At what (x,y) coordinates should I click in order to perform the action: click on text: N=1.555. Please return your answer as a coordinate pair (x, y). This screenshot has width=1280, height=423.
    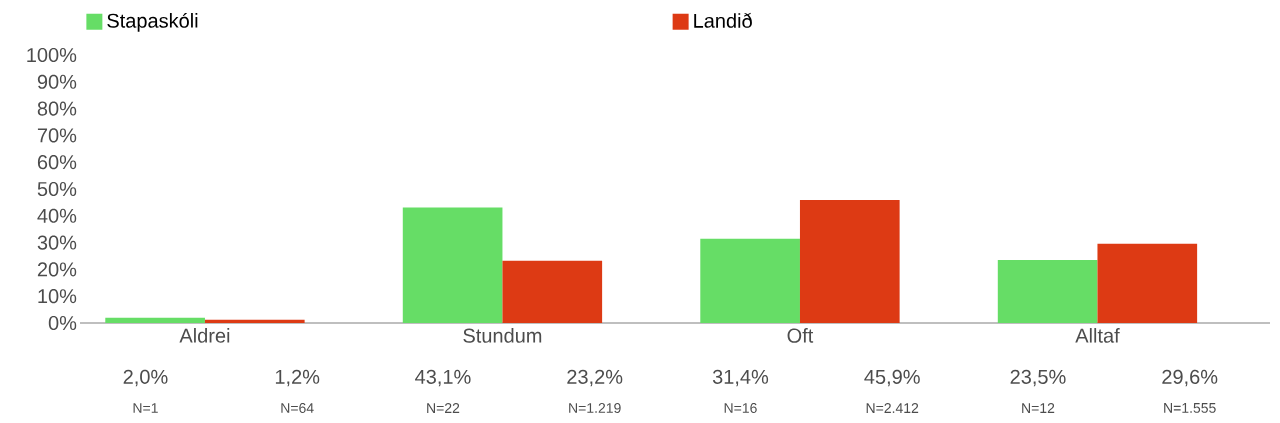
    Looking at the image, I should click on (1190, 408).